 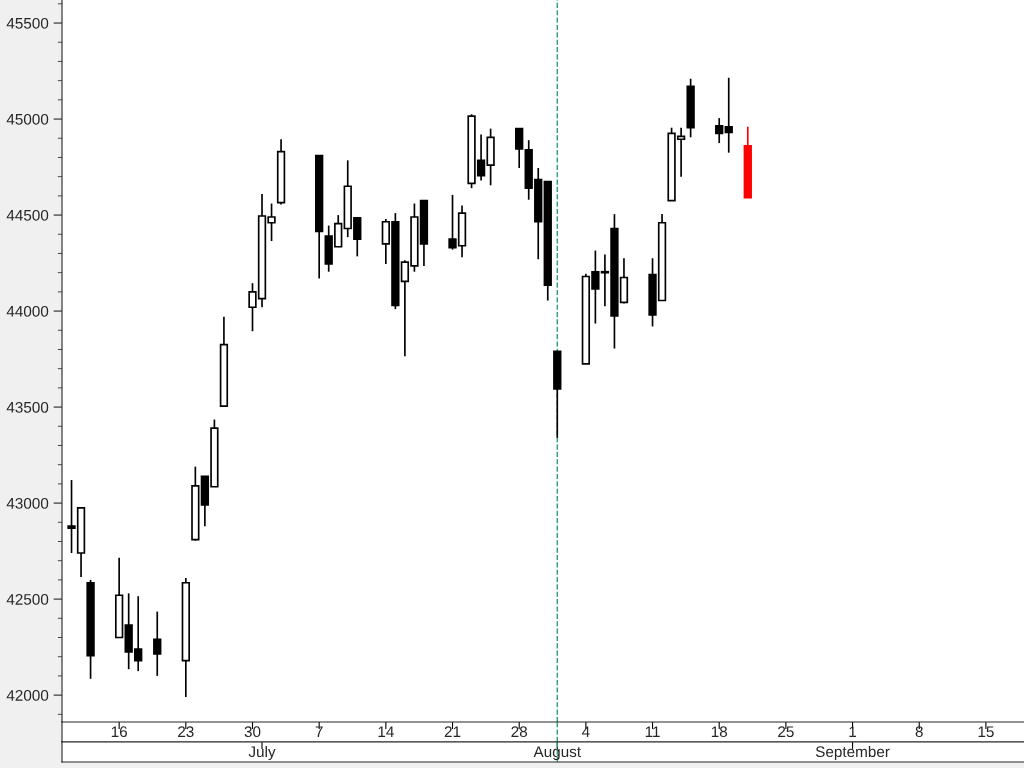 What do you see at coordinates (853, 731) in the screenshot?
I see `x-tick-label: 1` at bounding box center [853, 731].